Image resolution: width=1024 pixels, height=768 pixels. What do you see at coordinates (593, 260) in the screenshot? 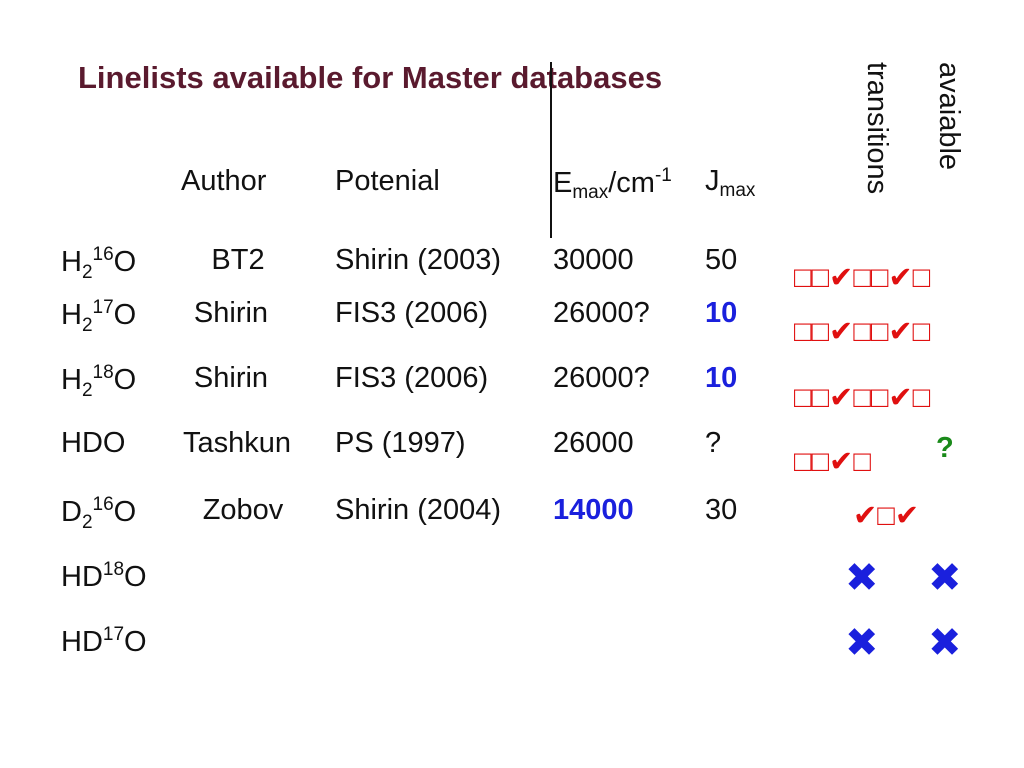
I see `emax-cell: 30000` at bounding box center [593, 260].